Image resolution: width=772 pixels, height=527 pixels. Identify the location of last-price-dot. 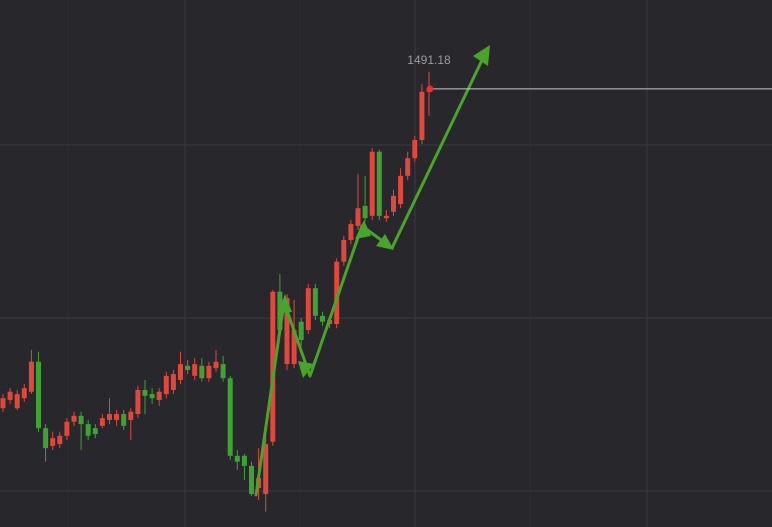
(430, 89).